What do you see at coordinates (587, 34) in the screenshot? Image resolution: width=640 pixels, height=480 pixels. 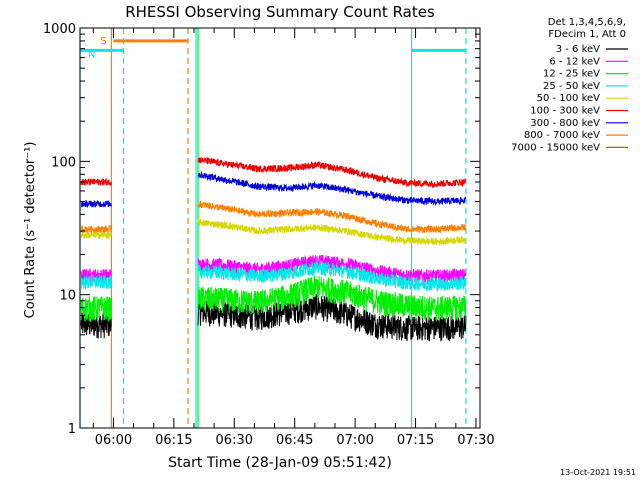 I see `legend-header-line: FDecim 1, Att 0` at bounding box center [587, 34].